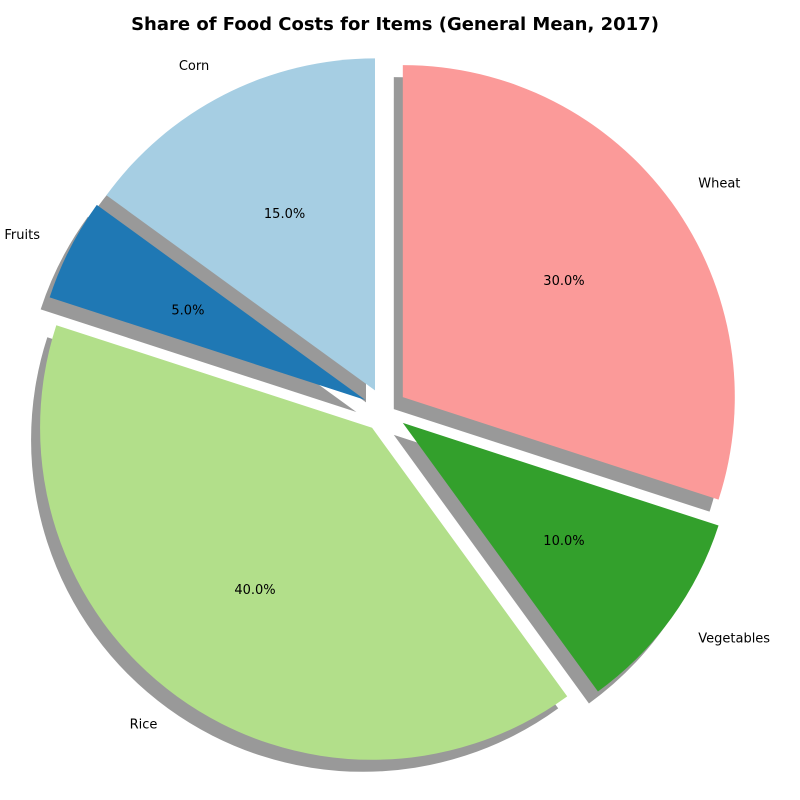 The height and width of the screenshot is (800, 800). I want to click on category-label-rice: Rice, so click(144, 724).